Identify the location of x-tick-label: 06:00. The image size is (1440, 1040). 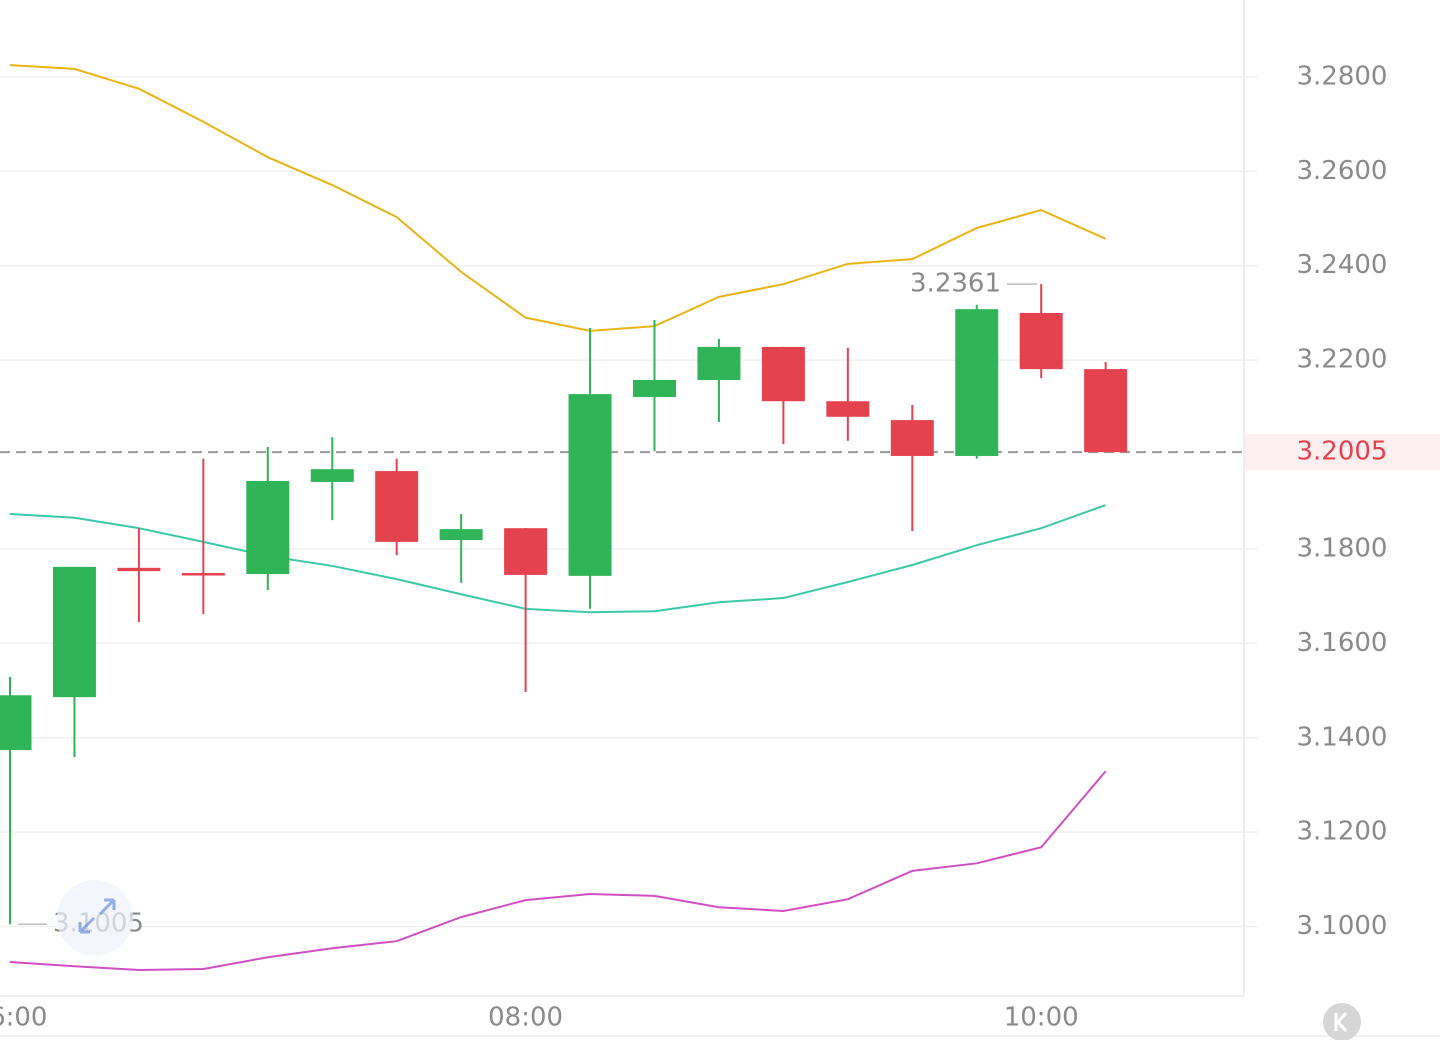
(23, 1018).